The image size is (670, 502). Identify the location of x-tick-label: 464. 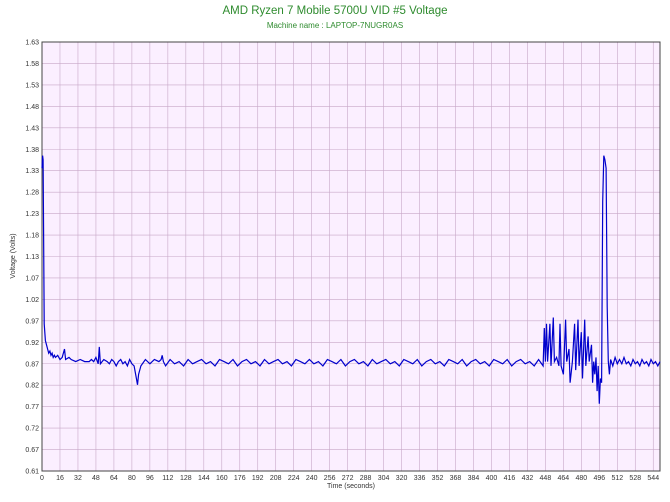
(564, 478).